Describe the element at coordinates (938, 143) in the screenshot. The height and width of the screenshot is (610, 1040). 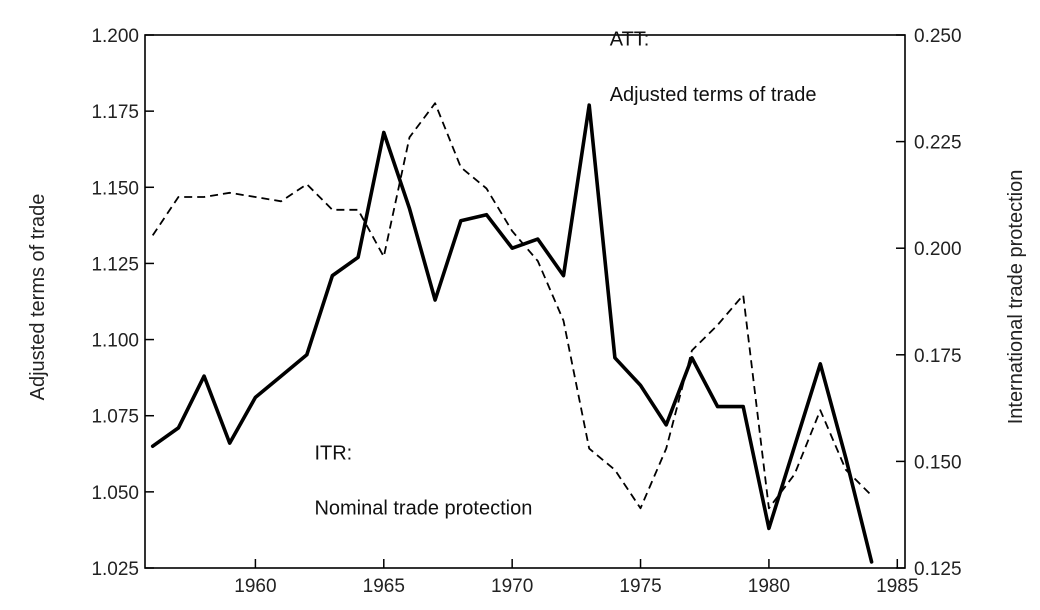
I see `y-right-tick-label: 0.225` at that location.